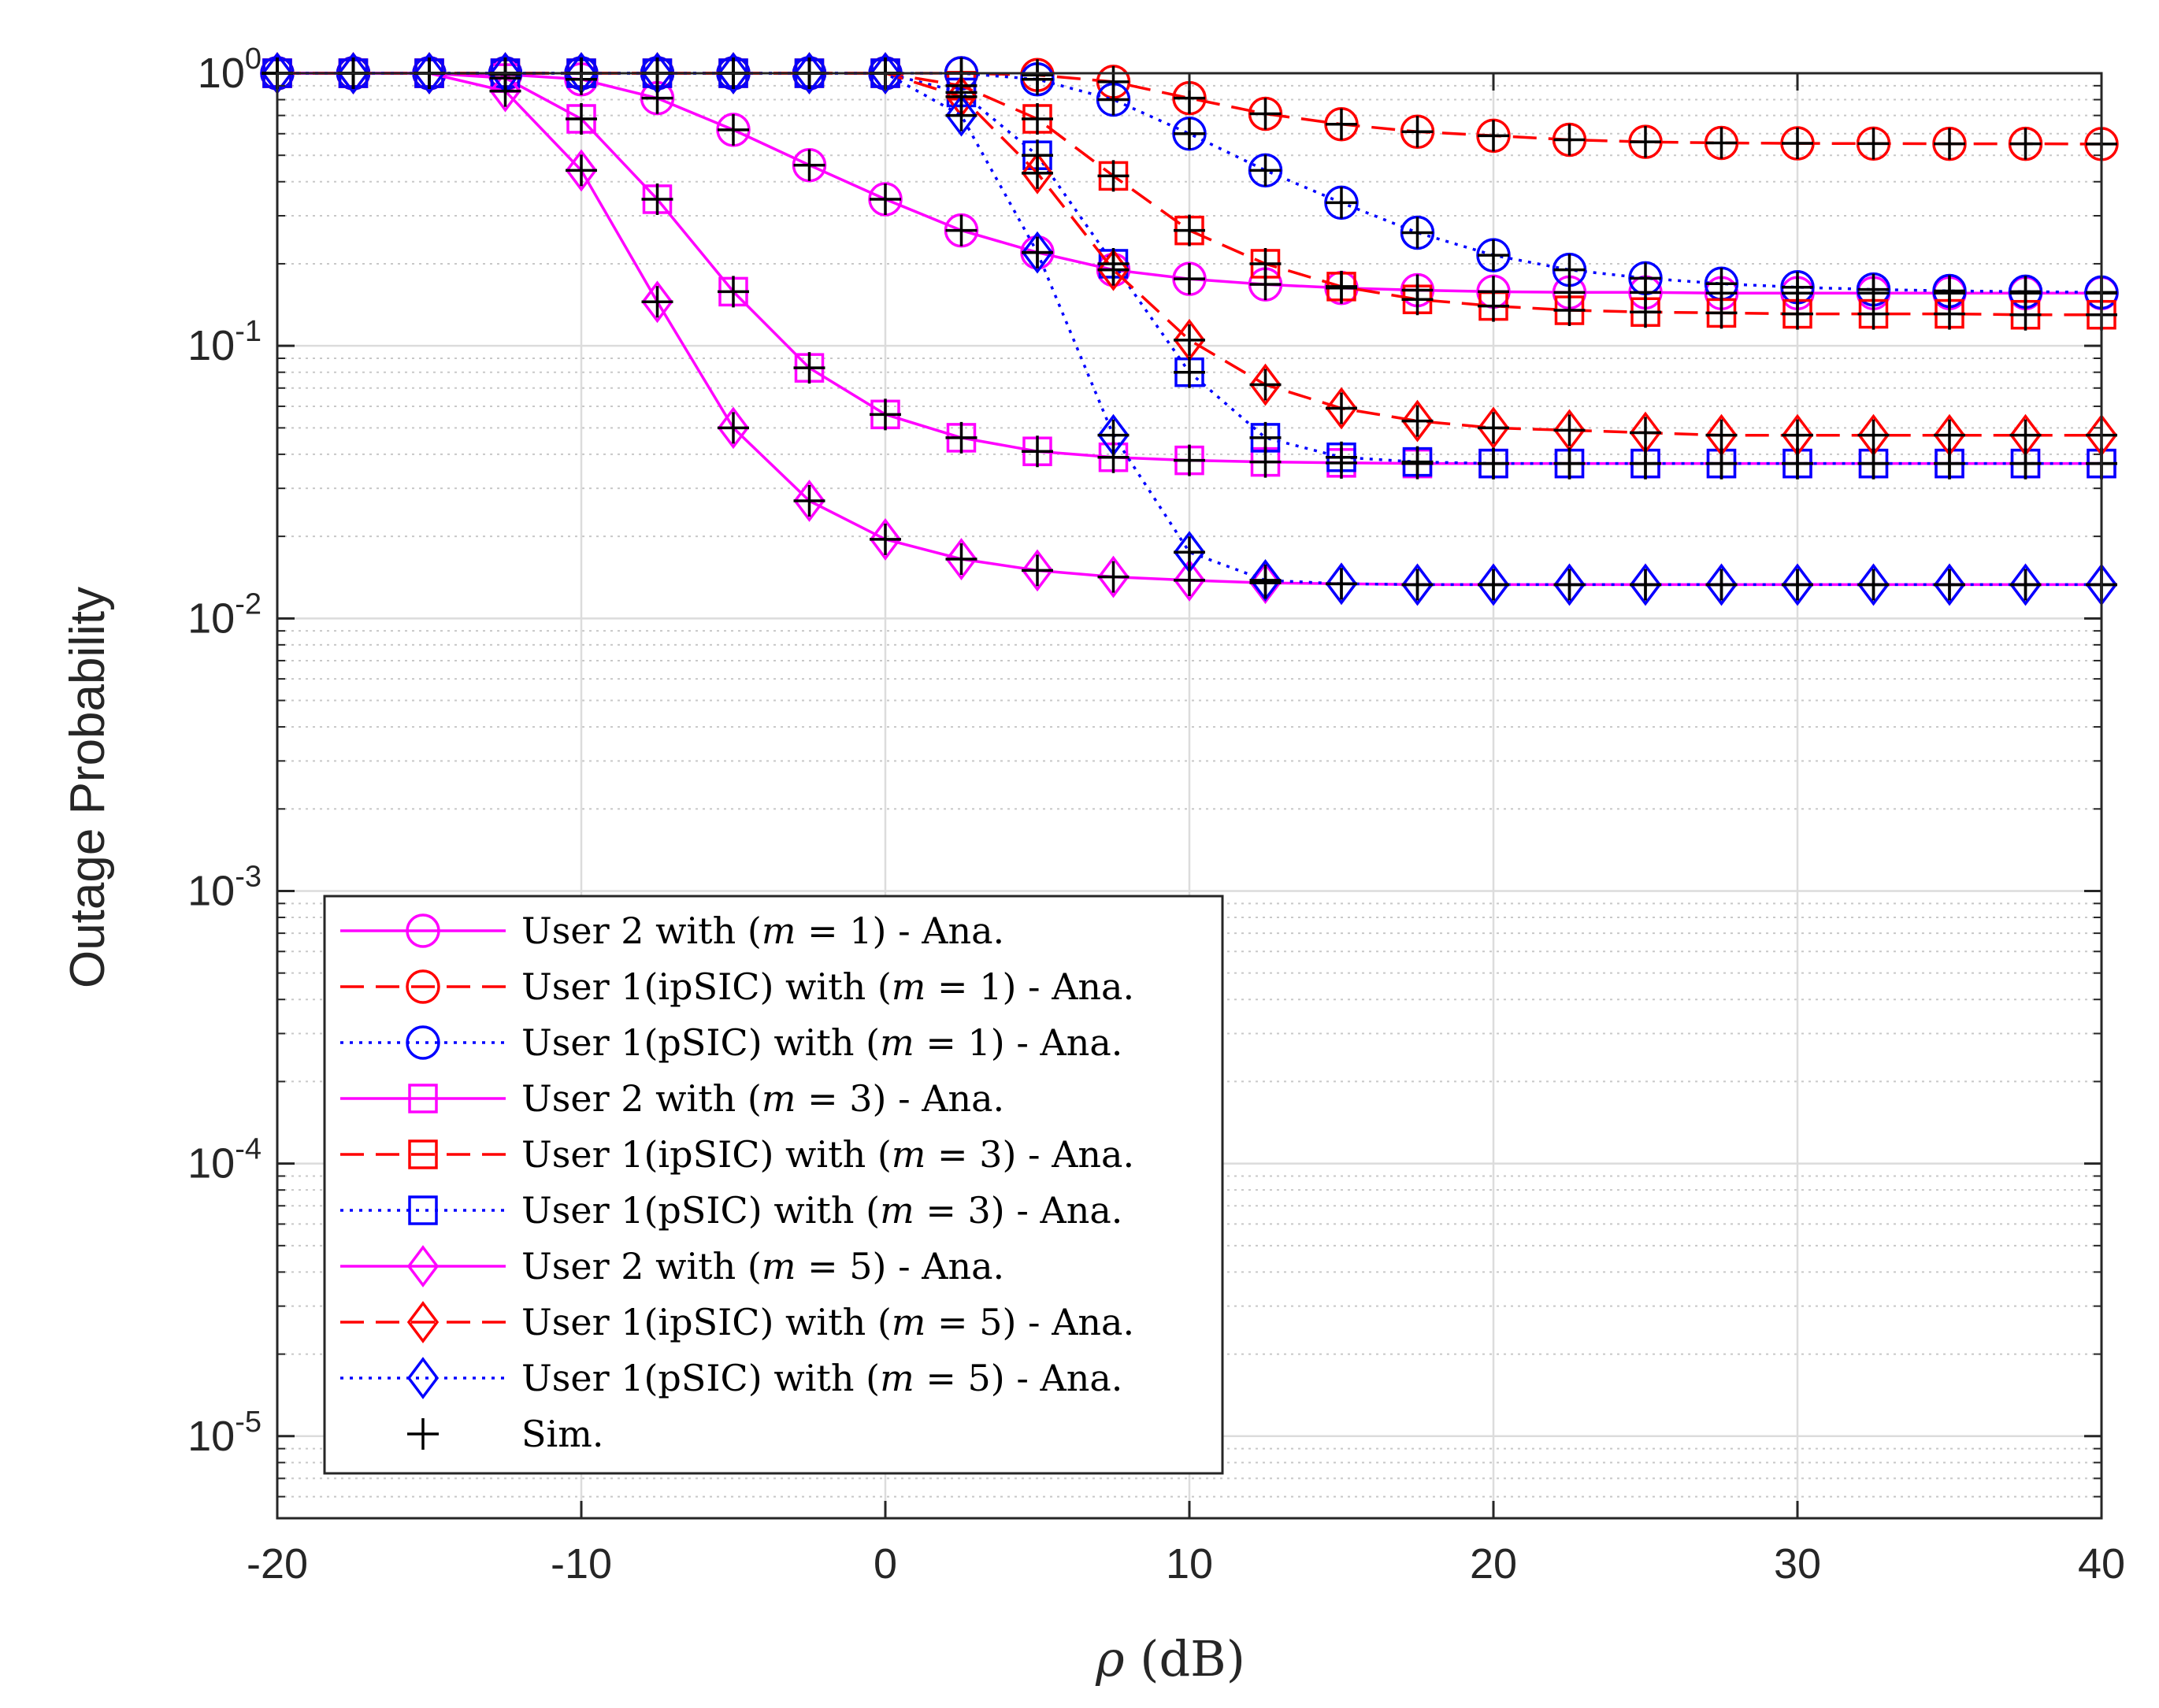 The height and width of the screenshot is (1708, 2159). Describe the element at coordinates (224, 1160) in the screenshot. I see `y-tick-label: 10⁻⁴` at that location.